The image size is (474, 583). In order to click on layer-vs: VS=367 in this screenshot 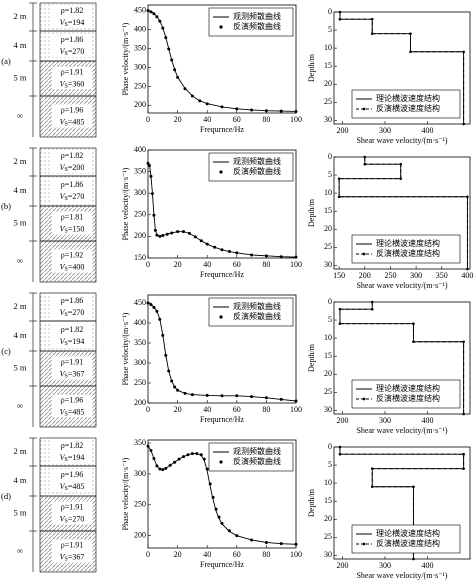, I will do `click(72, 374)`.